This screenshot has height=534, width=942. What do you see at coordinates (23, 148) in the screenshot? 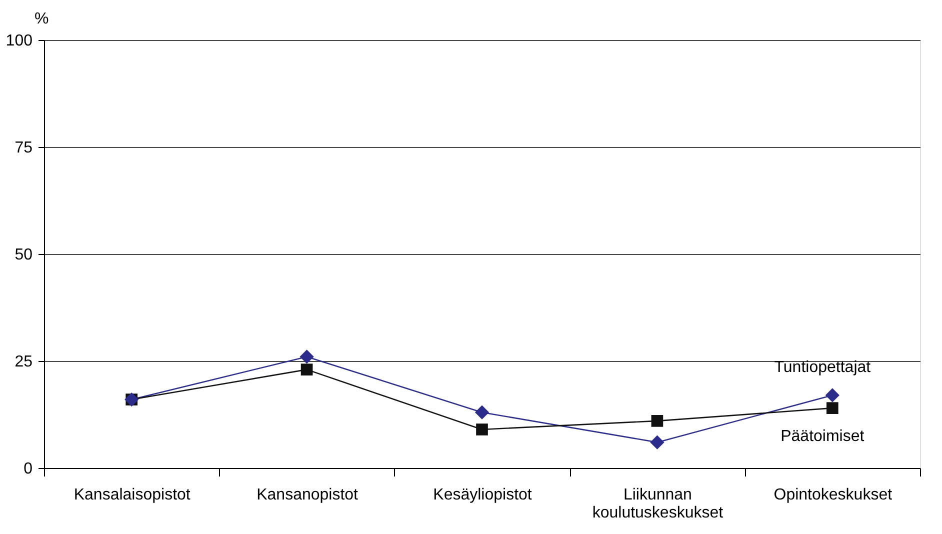
I see `y-tick-label: 75` at bounding box center [23, 148].